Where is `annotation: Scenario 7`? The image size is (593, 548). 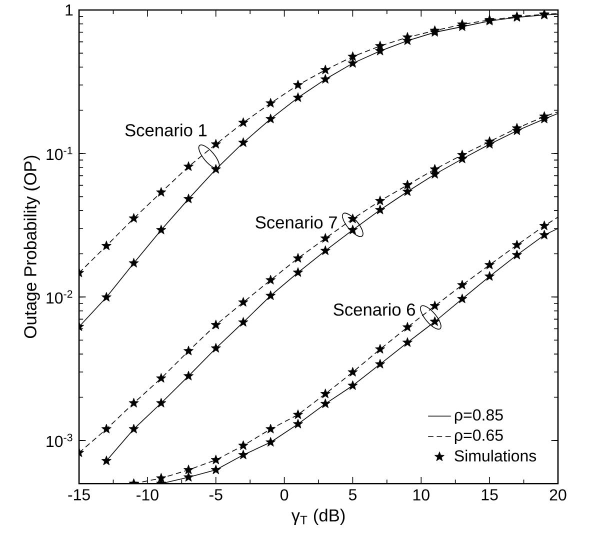
annotation: Scenario 7 is located at coordinates (296, 222).